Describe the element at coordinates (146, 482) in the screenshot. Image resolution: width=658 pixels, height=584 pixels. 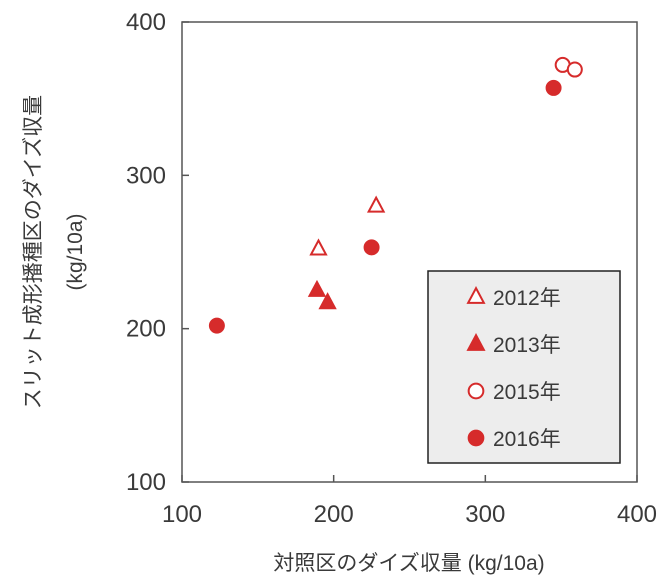
I see `y-tick-label: 100` at that location.